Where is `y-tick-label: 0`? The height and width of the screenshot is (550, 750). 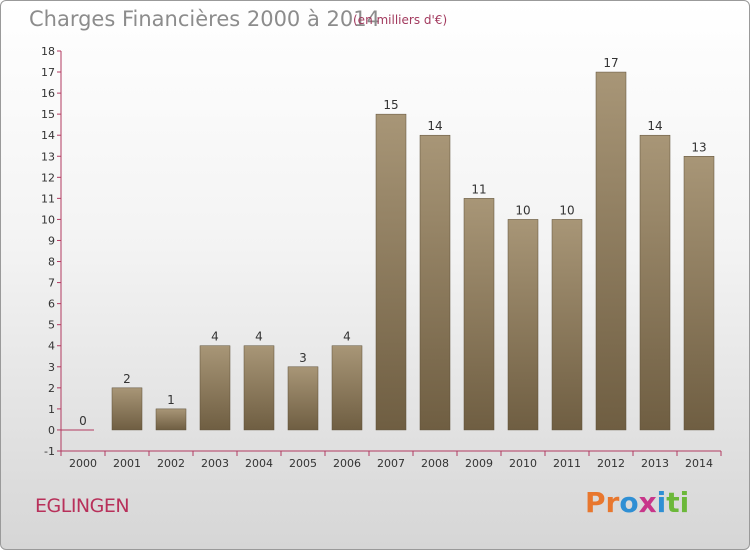 y-tick-label: 0 is located at coordinates (51, 430).